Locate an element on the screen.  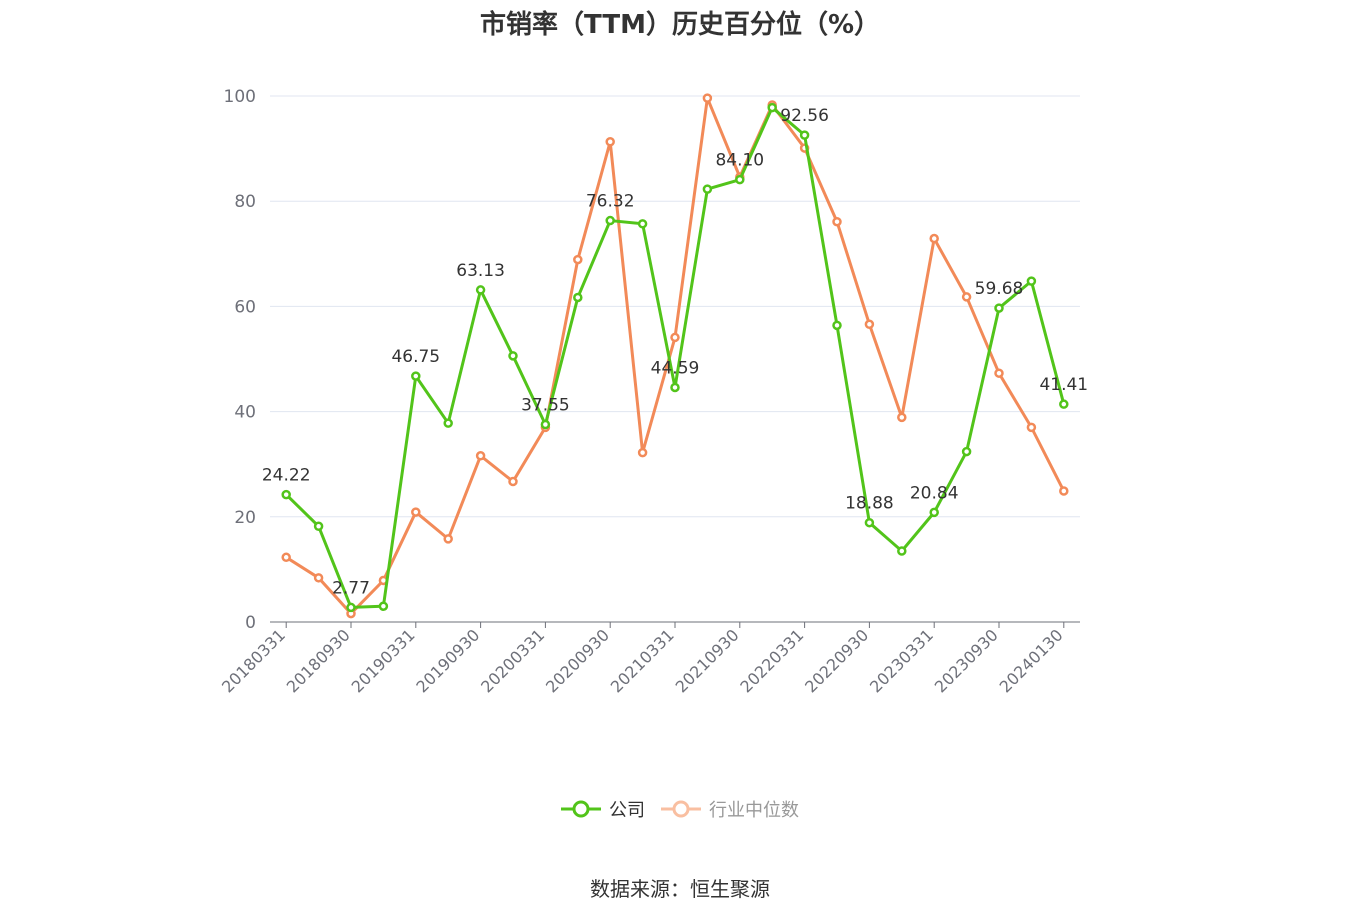
x-tick-label: 20220331 is located at coordinates (771, 660).